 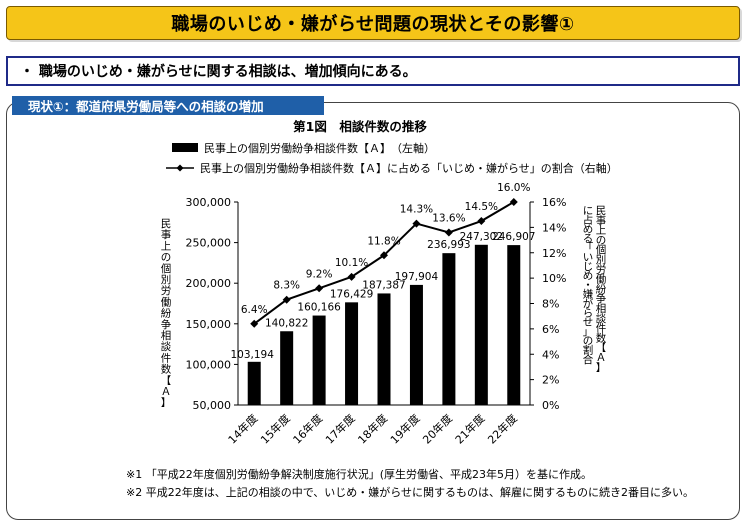 What do you see at coordinates (601, 231) in the screenshot?
I see `y-axis-right-label-line1-char: 上` at bounding box center [601, 231].